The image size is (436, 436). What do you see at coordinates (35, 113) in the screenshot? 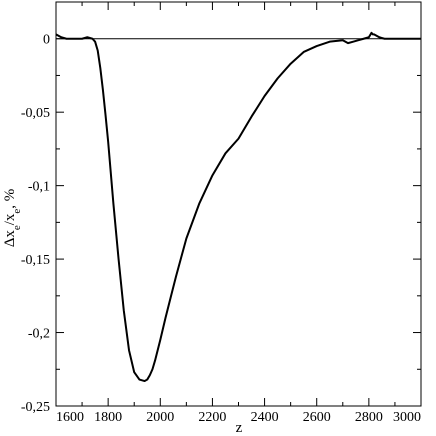
I see `y-tick-label: -0,05` at bounding box center [35, 113].